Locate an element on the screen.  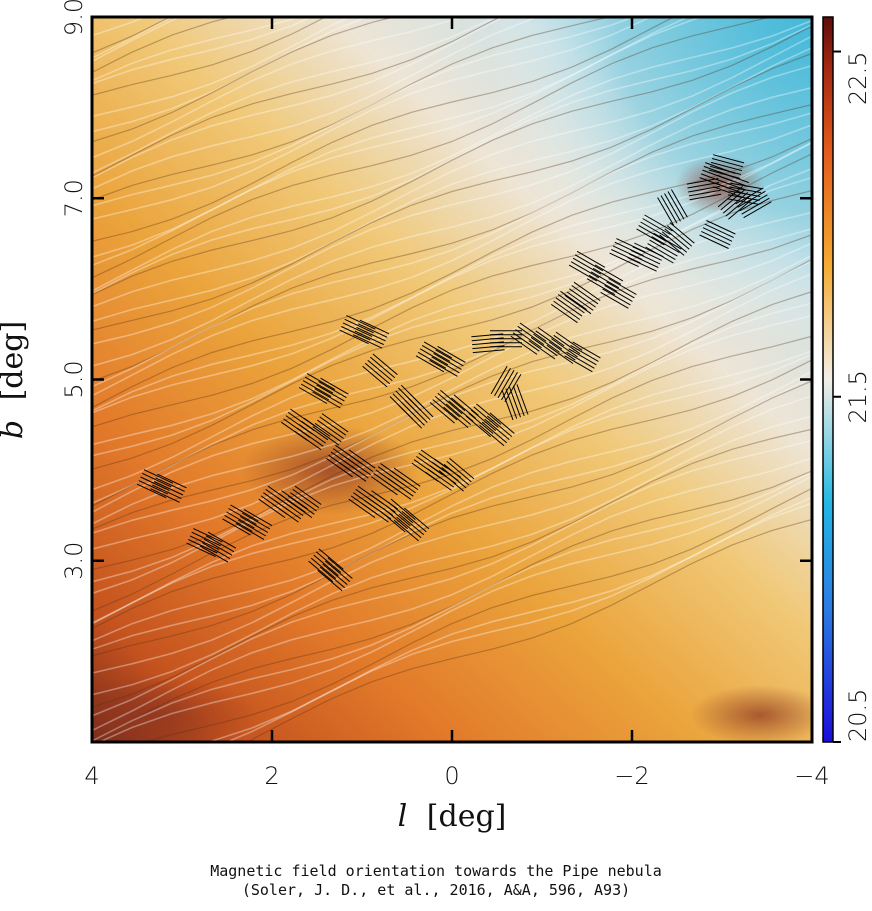
y-axis-unit: [deg] is located at coordinates (15, 361).